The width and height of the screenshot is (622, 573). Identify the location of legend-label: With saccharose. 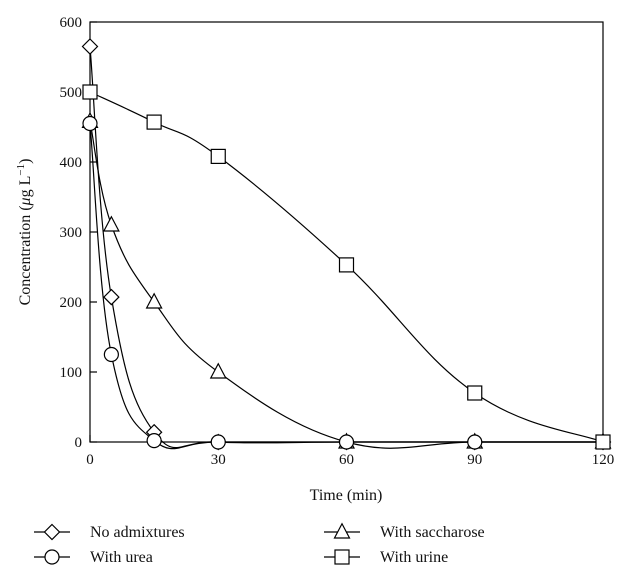
(432, 532).